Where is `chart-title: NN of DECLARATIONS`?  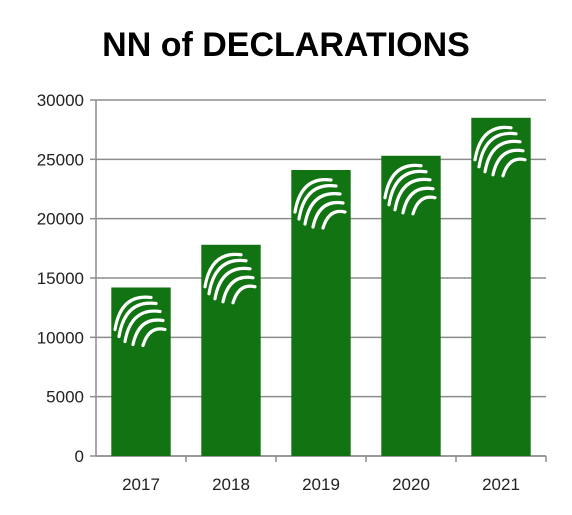 chart-title: NN of DECLARATIONS is located at coordinates (286, 45).